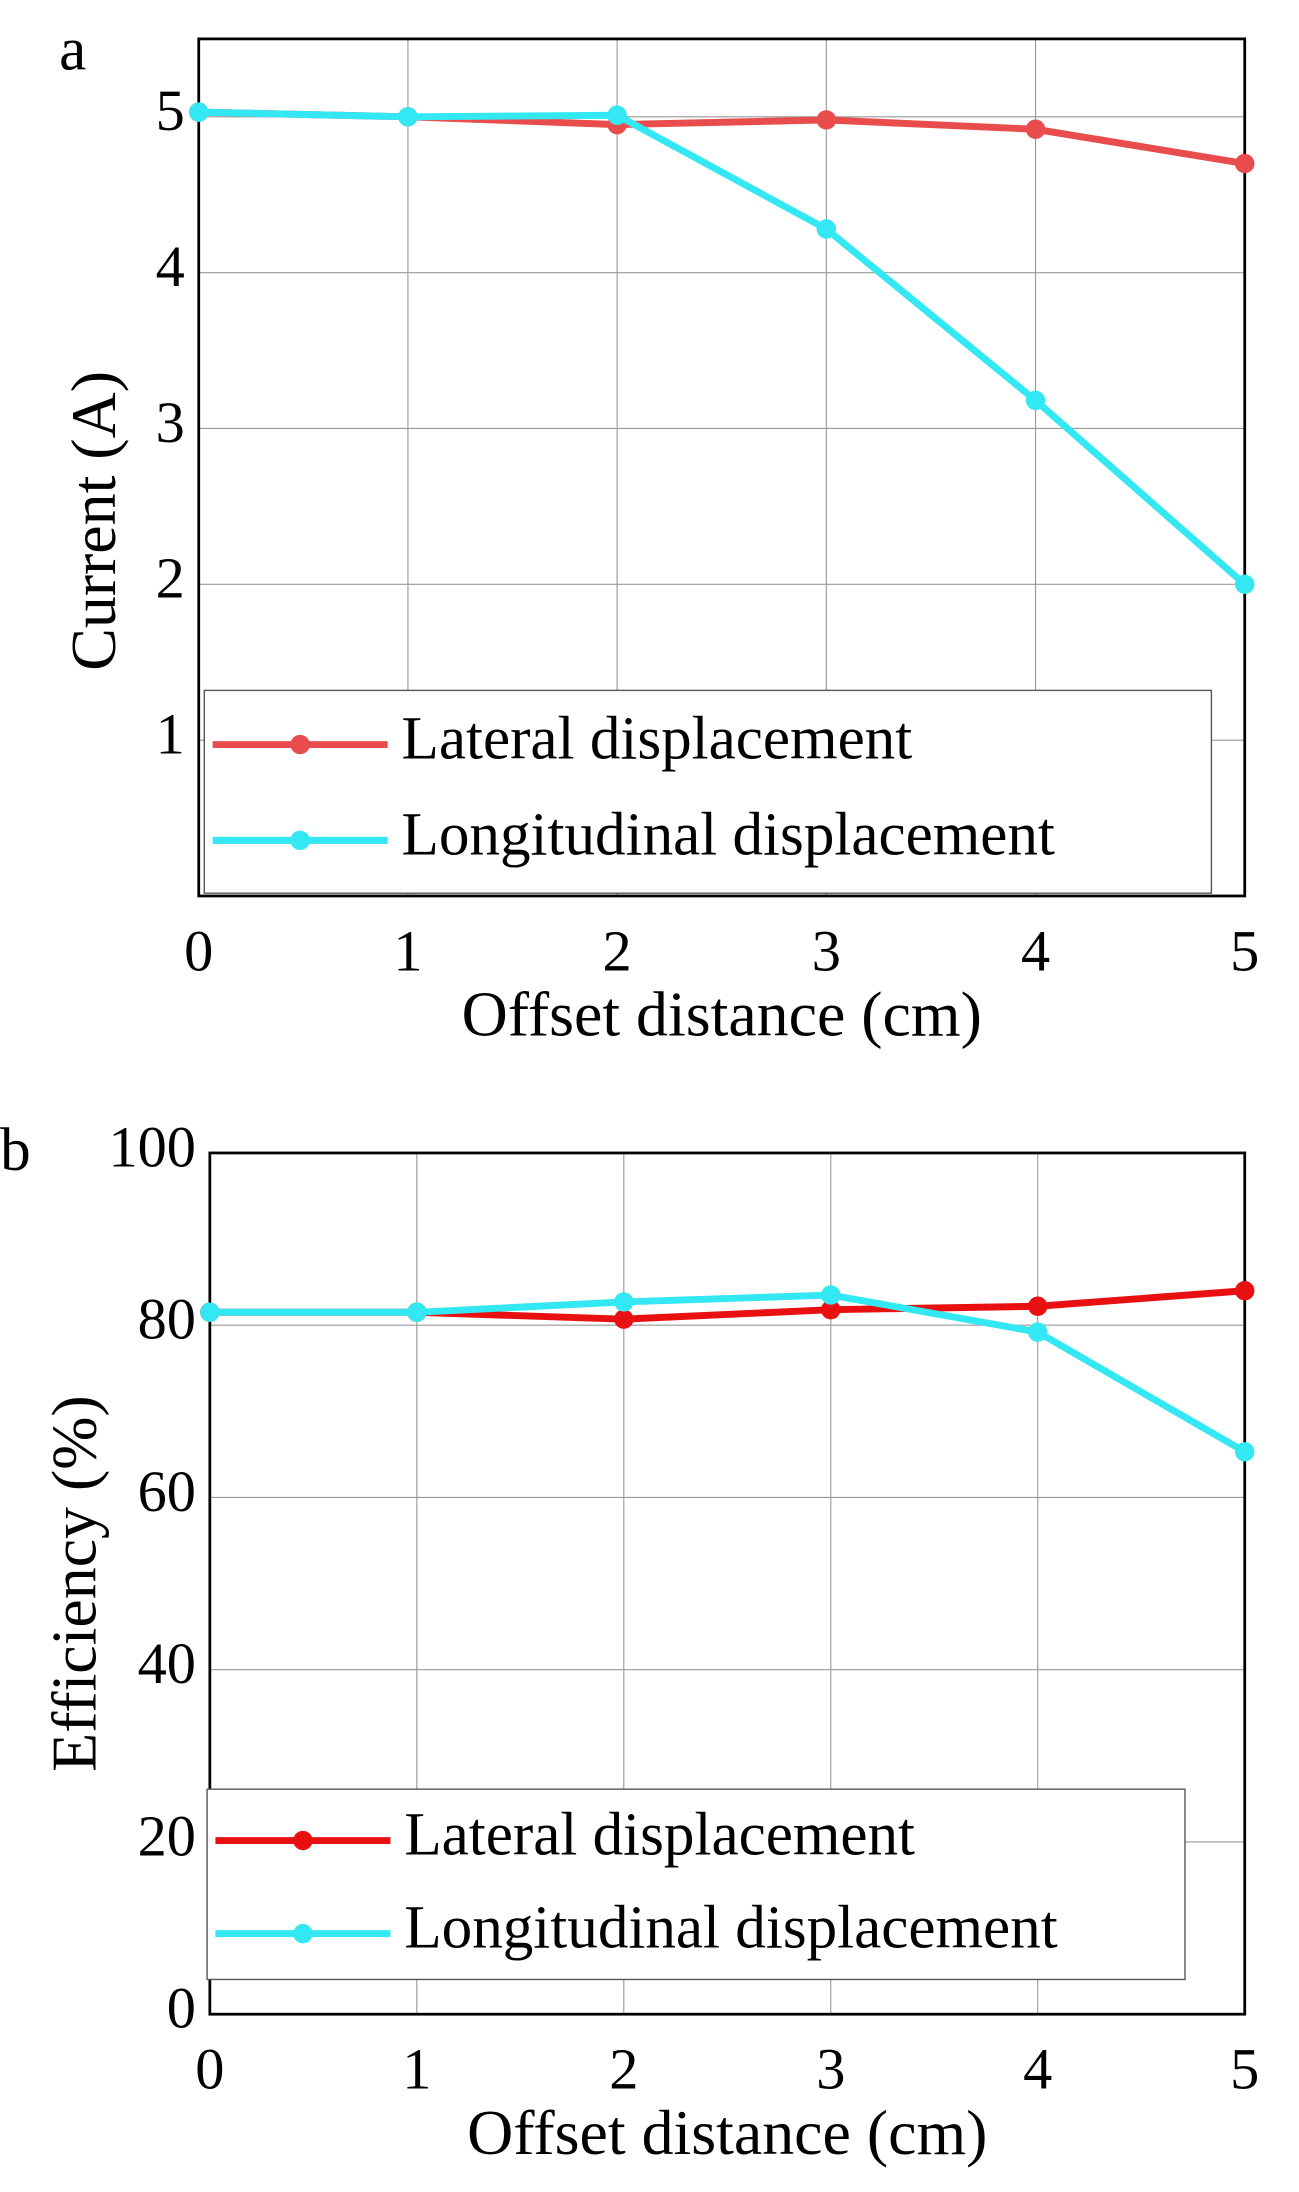 Image resolution: width=1299 pixels, height=2192 pixels. I want to click on y-tick-label: 5, so click(170, 110).